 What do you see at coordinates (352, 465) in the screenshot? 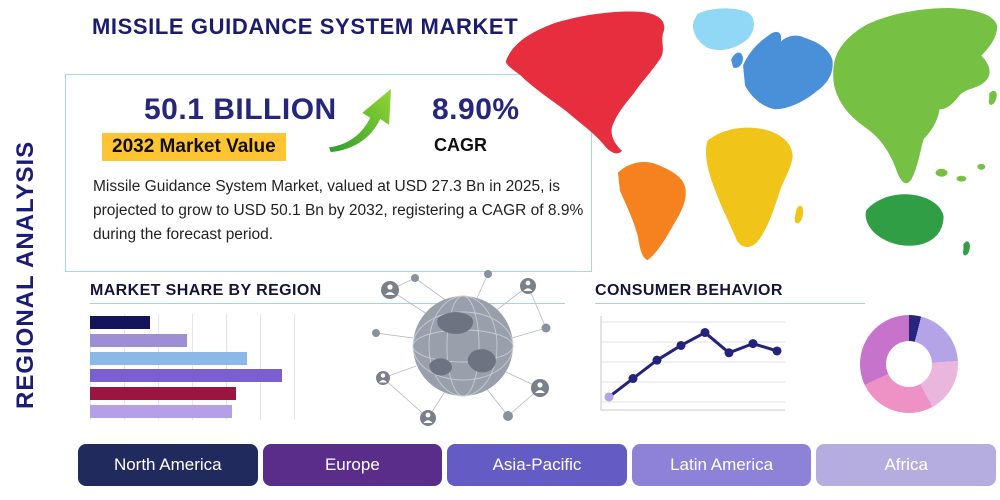
I see `region-button-europe: Europe` at bounding box center [352, 465].